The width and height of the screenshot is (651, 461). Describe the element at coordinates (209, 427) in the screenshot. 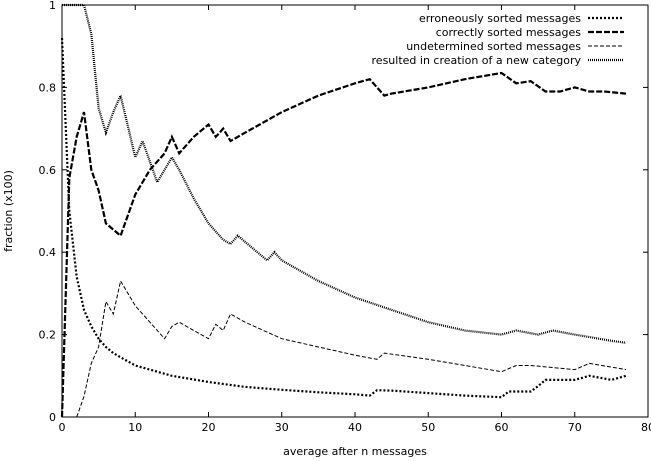

I see `x-tick-label: 20` at that location.